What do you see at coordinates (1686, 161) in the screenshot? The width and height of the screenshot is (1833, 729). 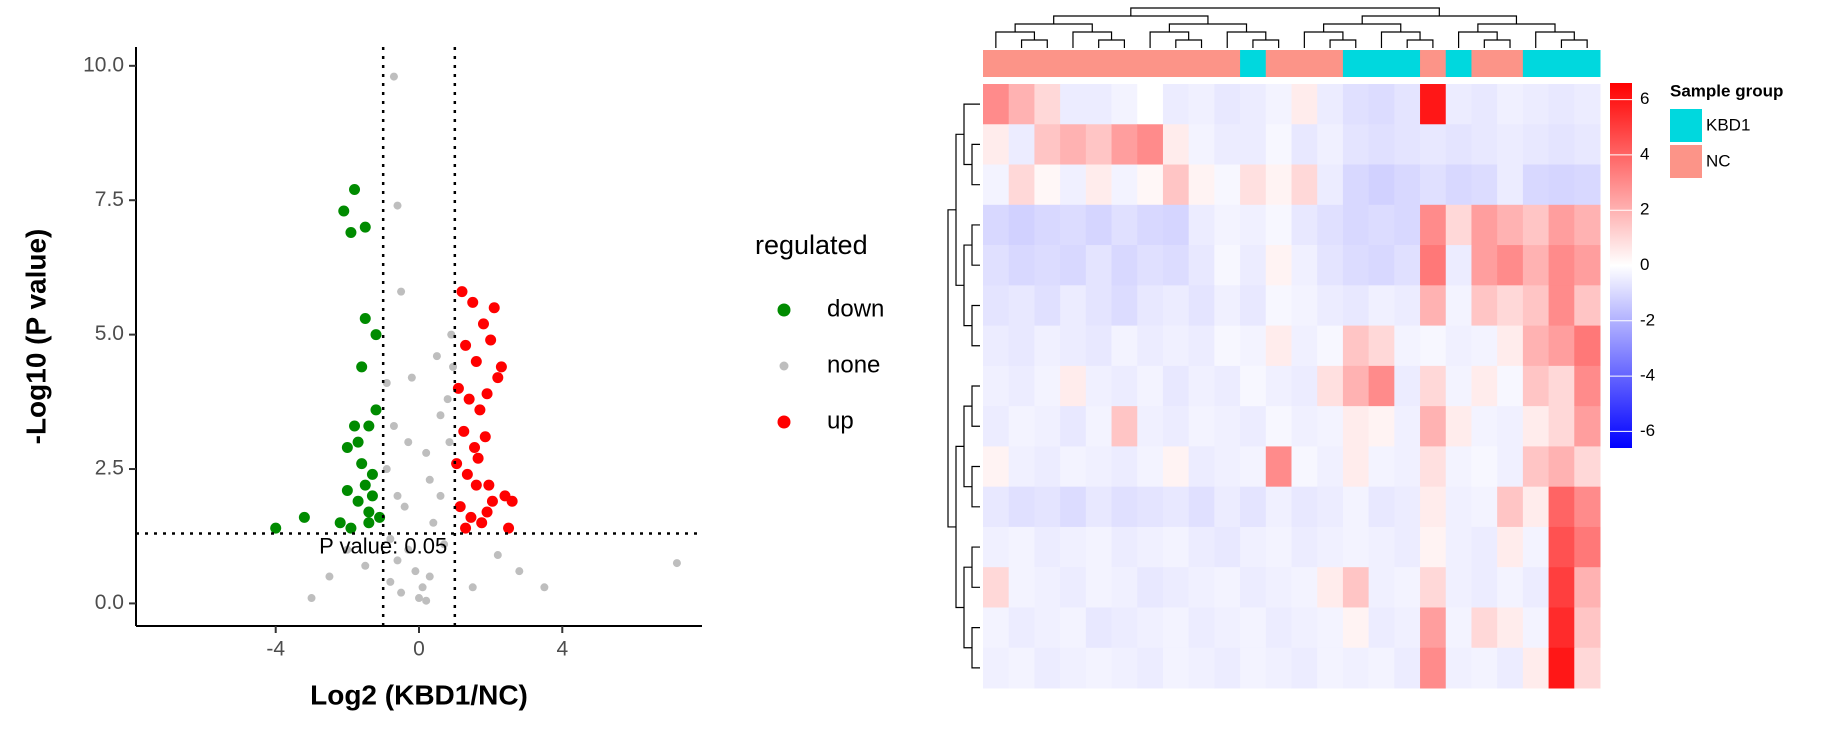 I see `legend-swatch` at bounding box center [1686, 161].